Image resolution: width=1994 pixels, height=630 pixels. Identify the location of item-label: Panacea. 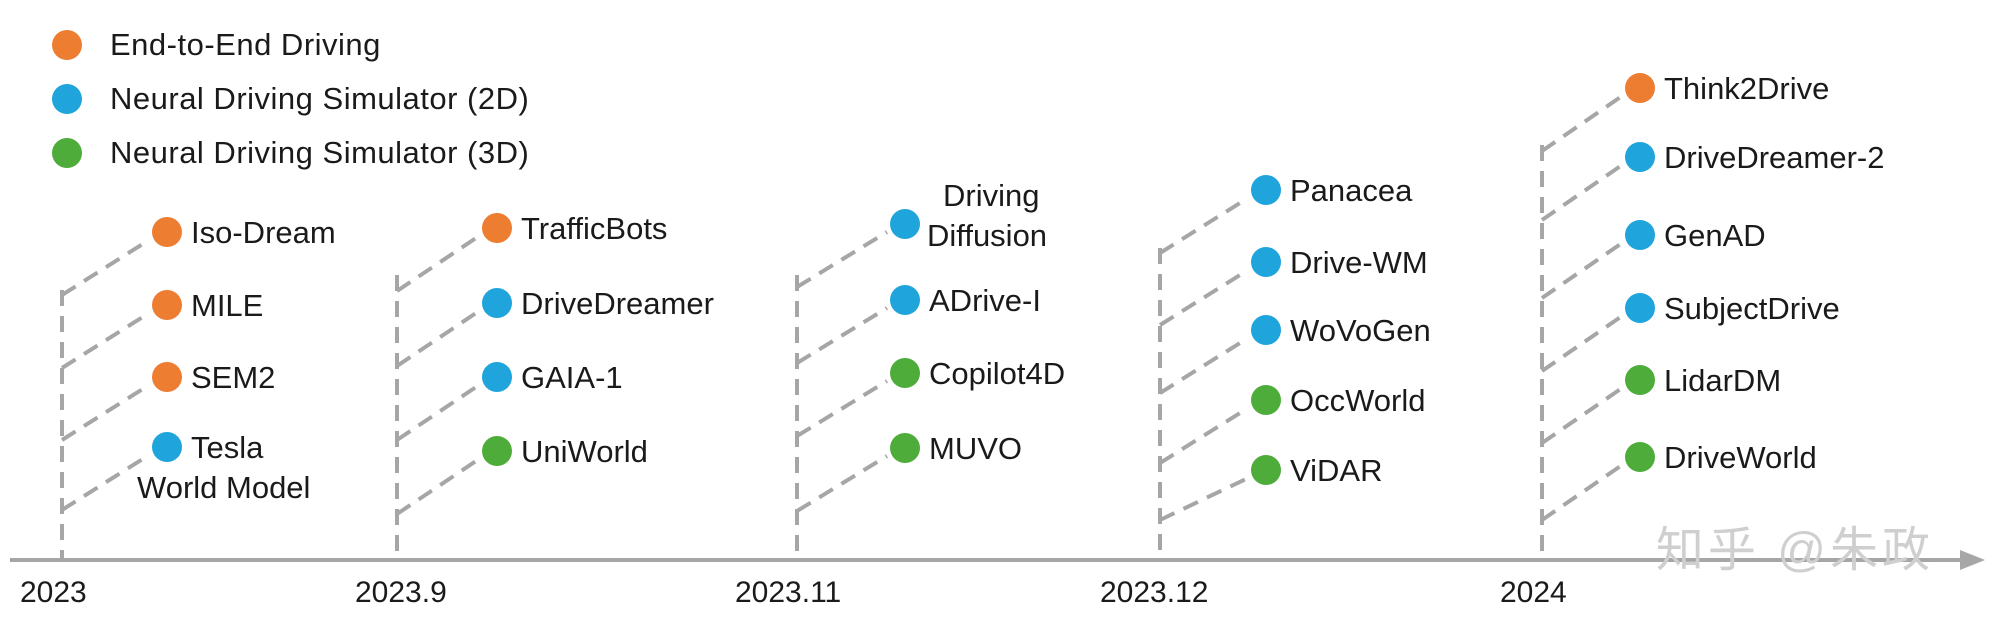
(1351, 190).